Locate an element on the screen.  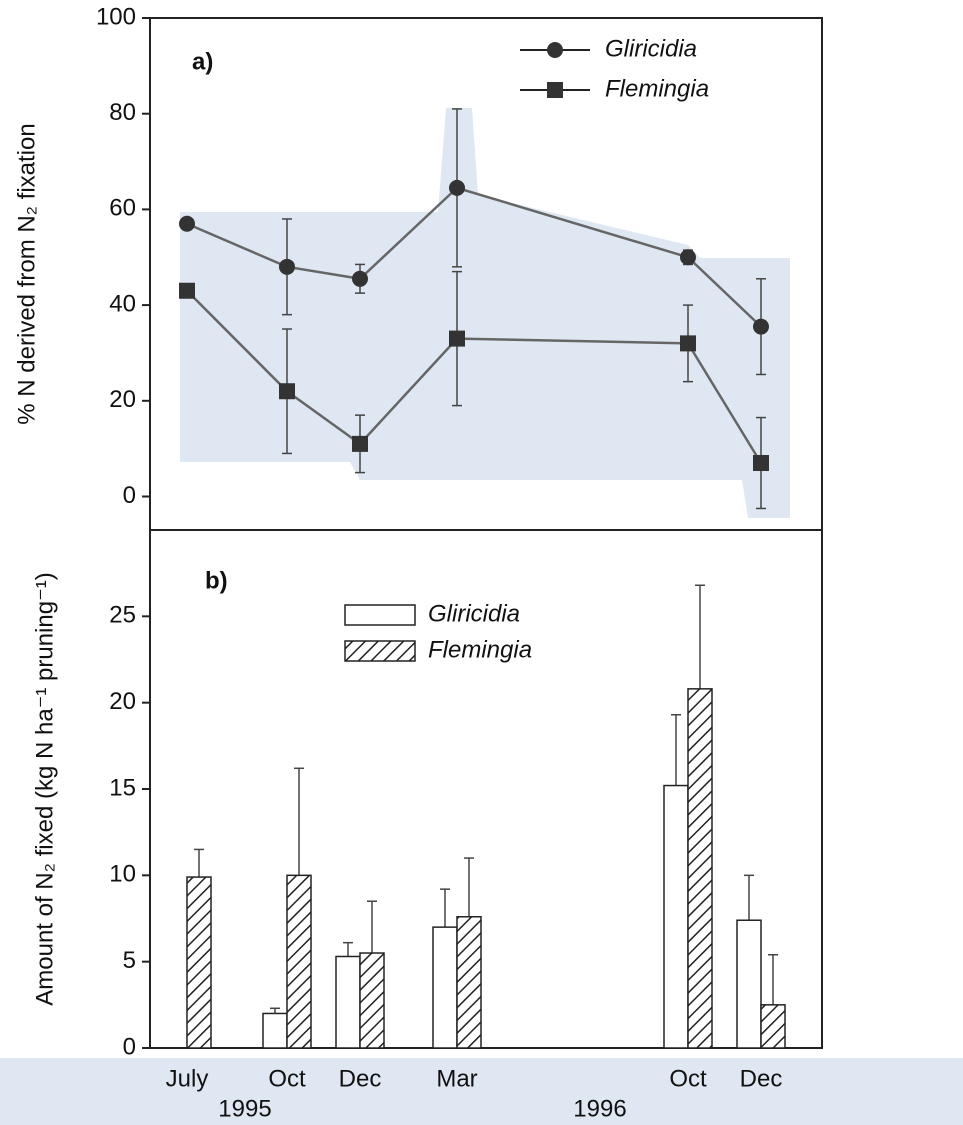
y-tick-label: 25 is located at coordinates (122, 615).